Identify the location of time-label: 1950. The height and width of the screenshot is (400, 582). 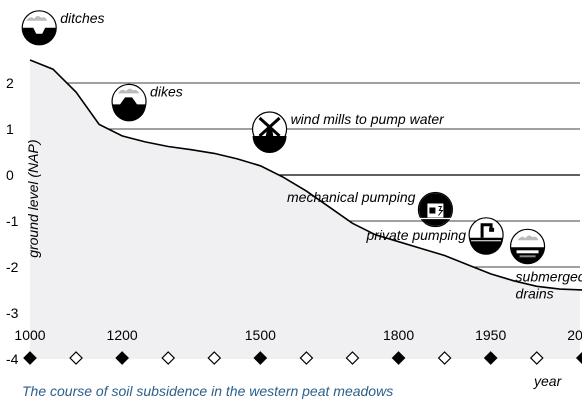
(490, 335).